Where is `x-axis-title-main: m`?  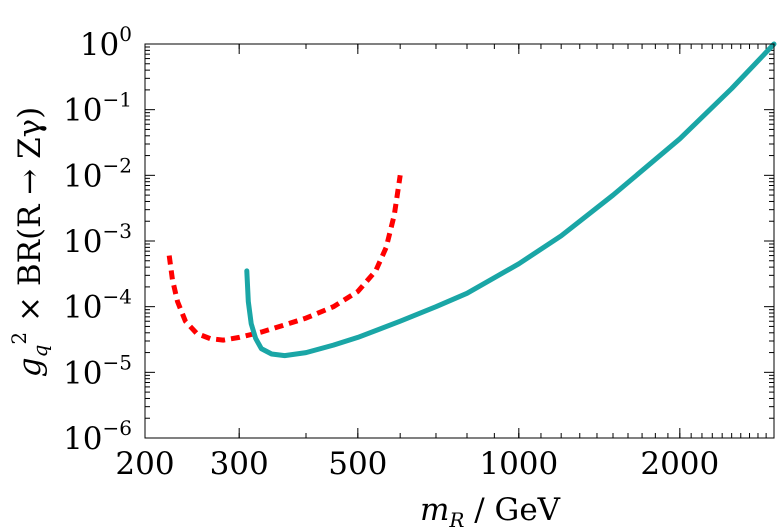 x-axis-title-main: m is located at coordinates (434, 510).